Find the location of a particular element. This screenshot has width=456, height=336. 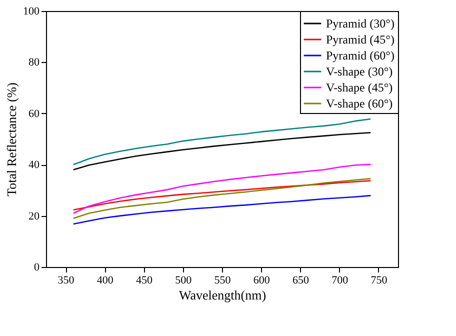

x-tick-label: 750 is located at coordinates (379, 280).